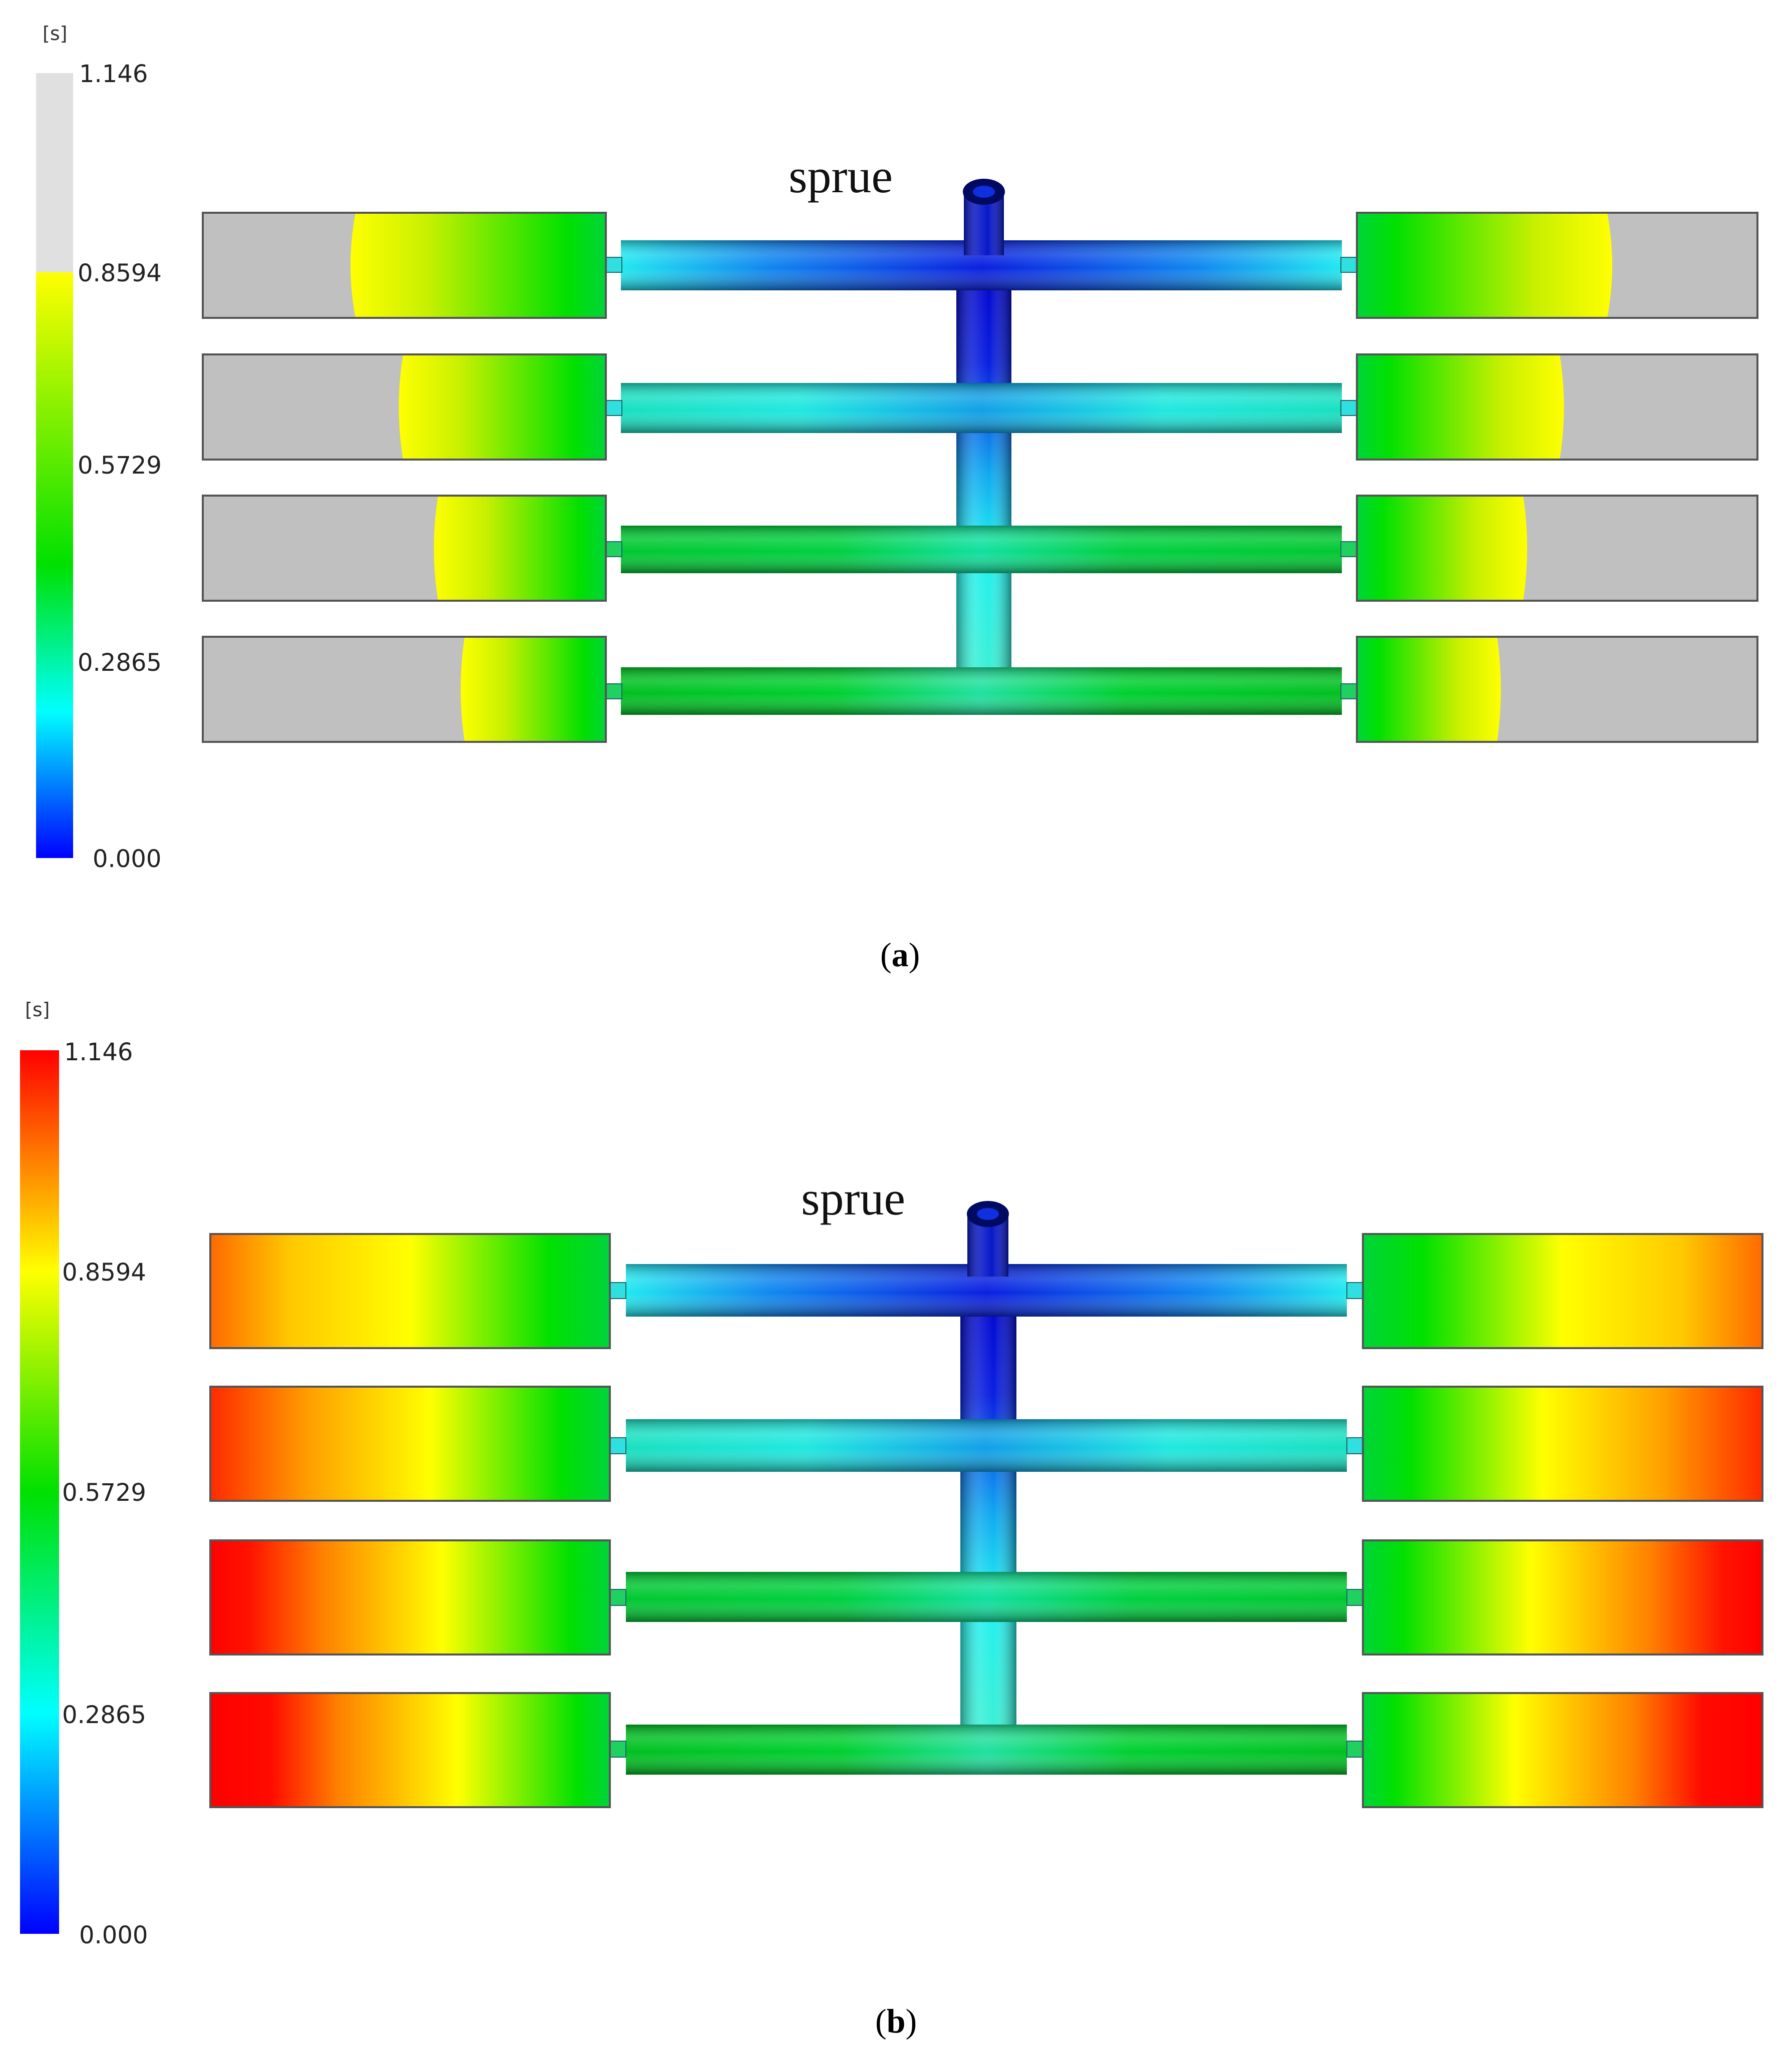  What do you see at coordinates (54, 173) in the screenshot?
I see `legend-unfilled-band` at bounding box center [54, 173].